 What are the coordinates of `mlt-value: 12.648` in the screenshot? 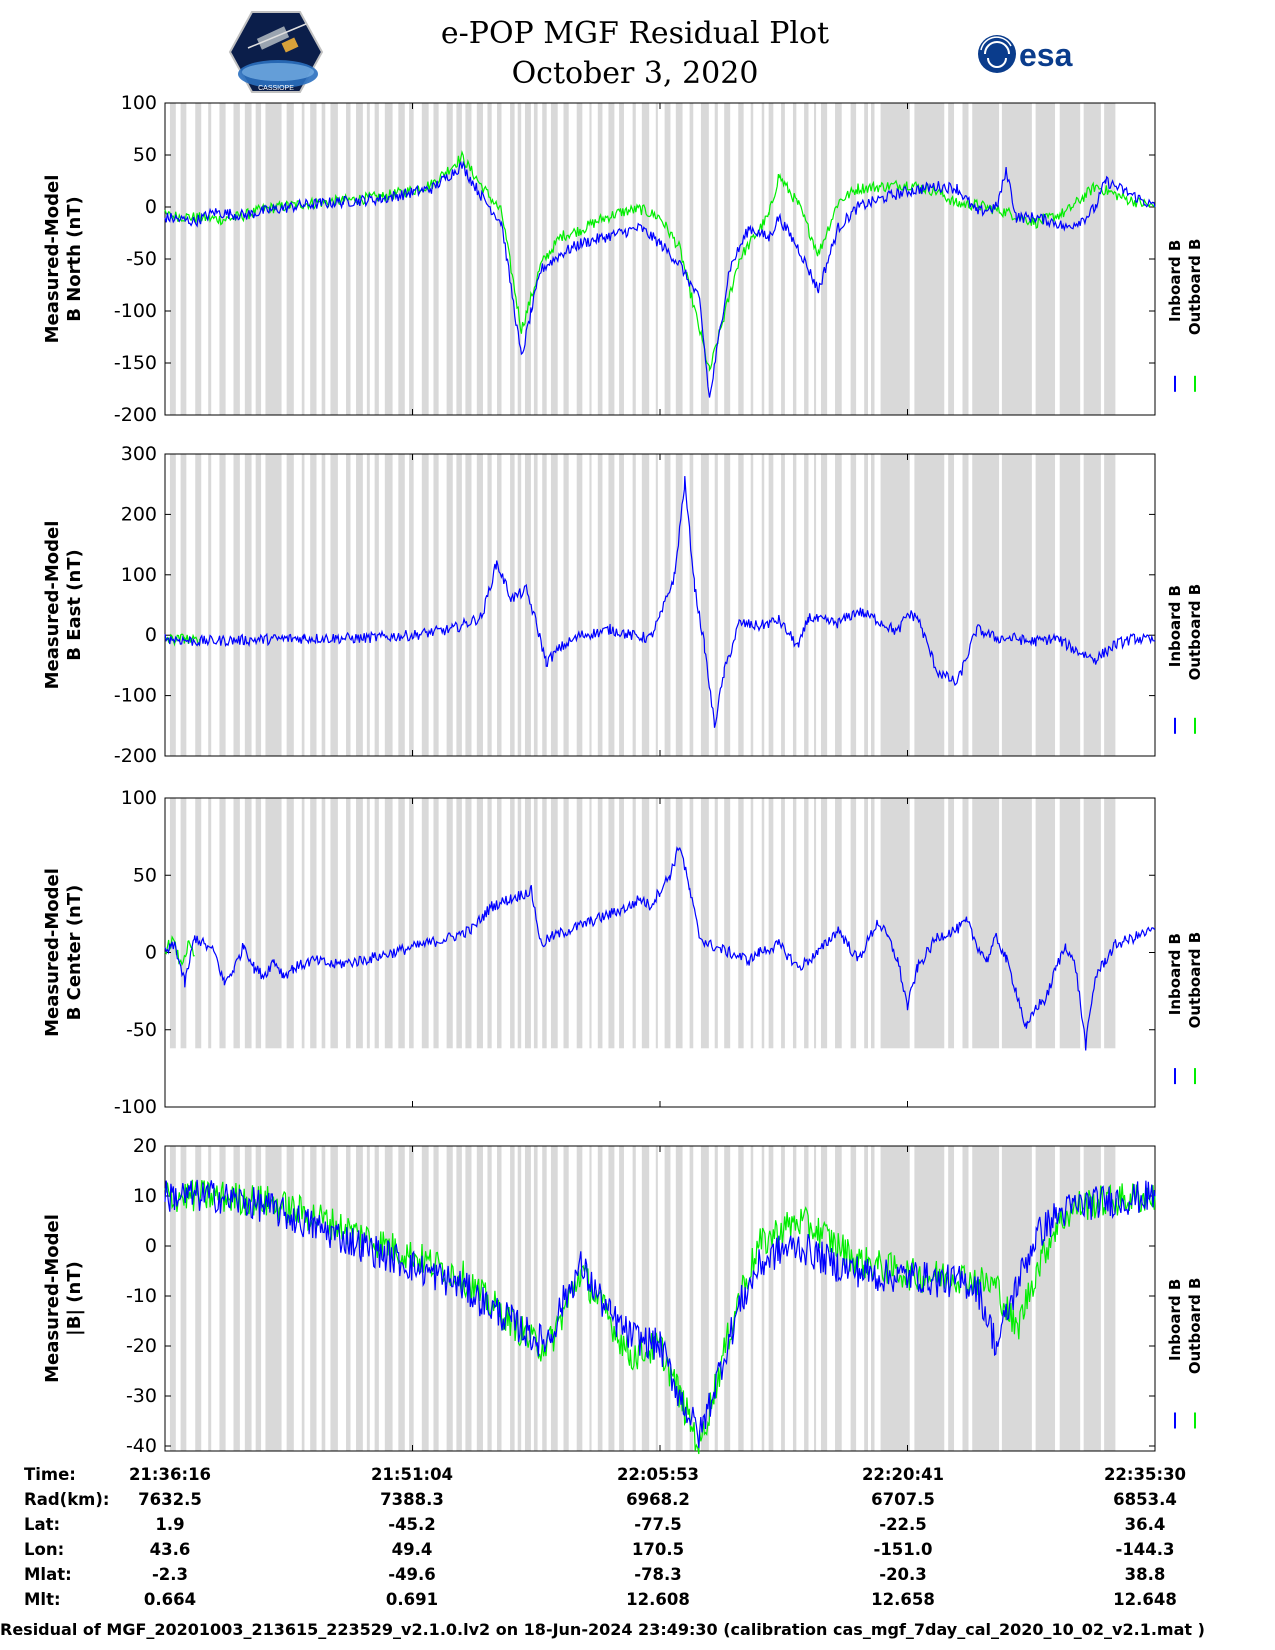 It's located at (1145, 1599).